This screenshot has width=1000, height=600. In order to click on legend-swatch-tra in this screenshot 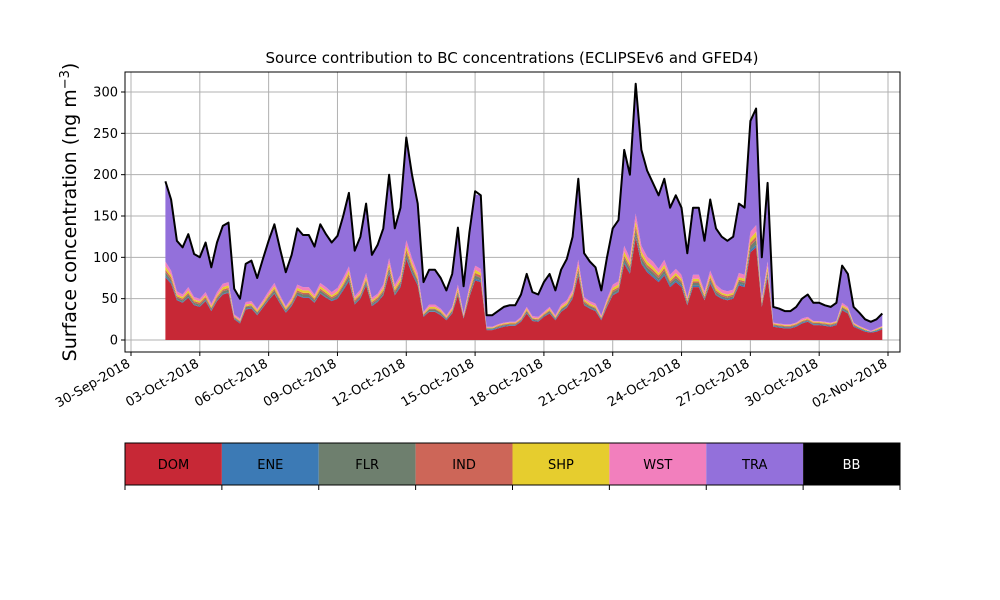, I will do `click(755, 464)`.